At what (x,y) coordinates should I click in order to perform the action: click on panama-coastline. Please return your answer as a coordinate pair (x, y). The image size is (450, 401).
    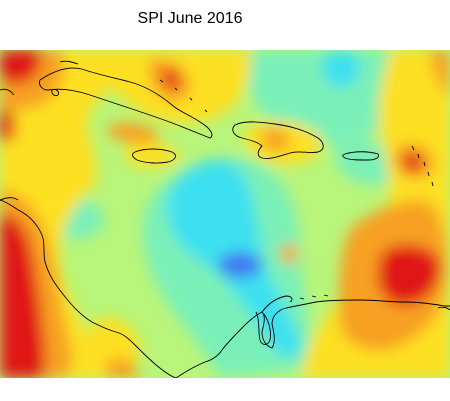
    Looking at the image, I should click on (199, 363).